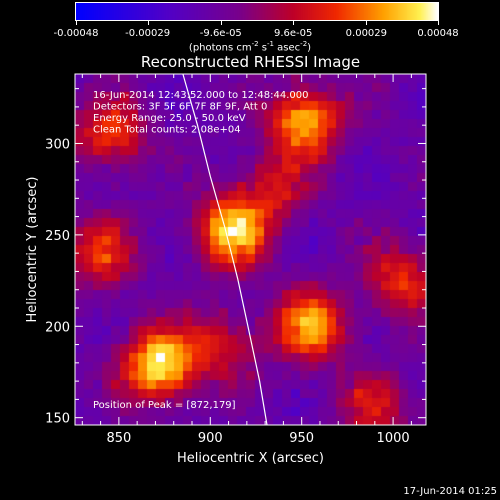 The width and height of the screenshot is (500, 500). I want to click on info-annotation: Energy Range: 25.0 - 50.0 keV, so click(169, 118).